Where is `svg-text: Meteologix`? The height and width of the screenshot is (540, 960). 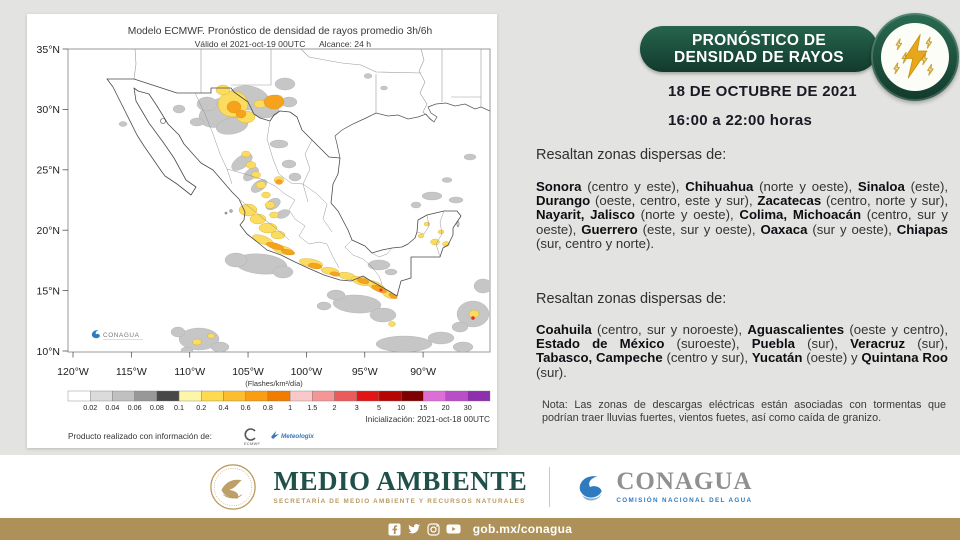 svg-text: Meteologix is located at coordinates (297, 436).